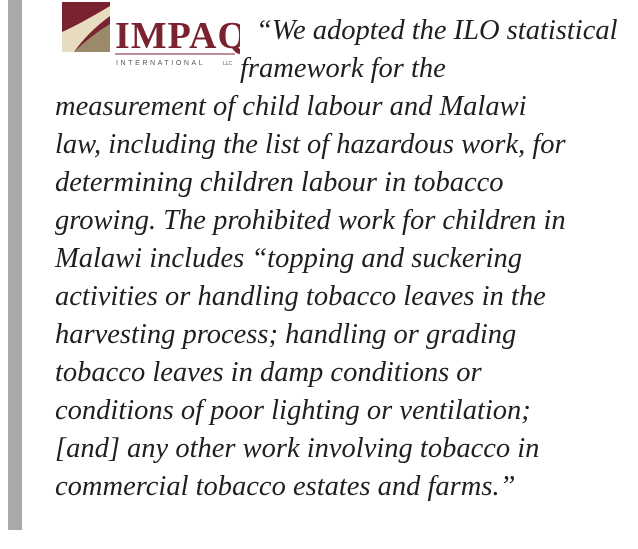 Image resolution: width=638 pixels, height=549 pixels. Describe the element at coordinates (268, 372) in the screenshot. I see `quote-line: tobacco leaves in damp conditions or` at that location.